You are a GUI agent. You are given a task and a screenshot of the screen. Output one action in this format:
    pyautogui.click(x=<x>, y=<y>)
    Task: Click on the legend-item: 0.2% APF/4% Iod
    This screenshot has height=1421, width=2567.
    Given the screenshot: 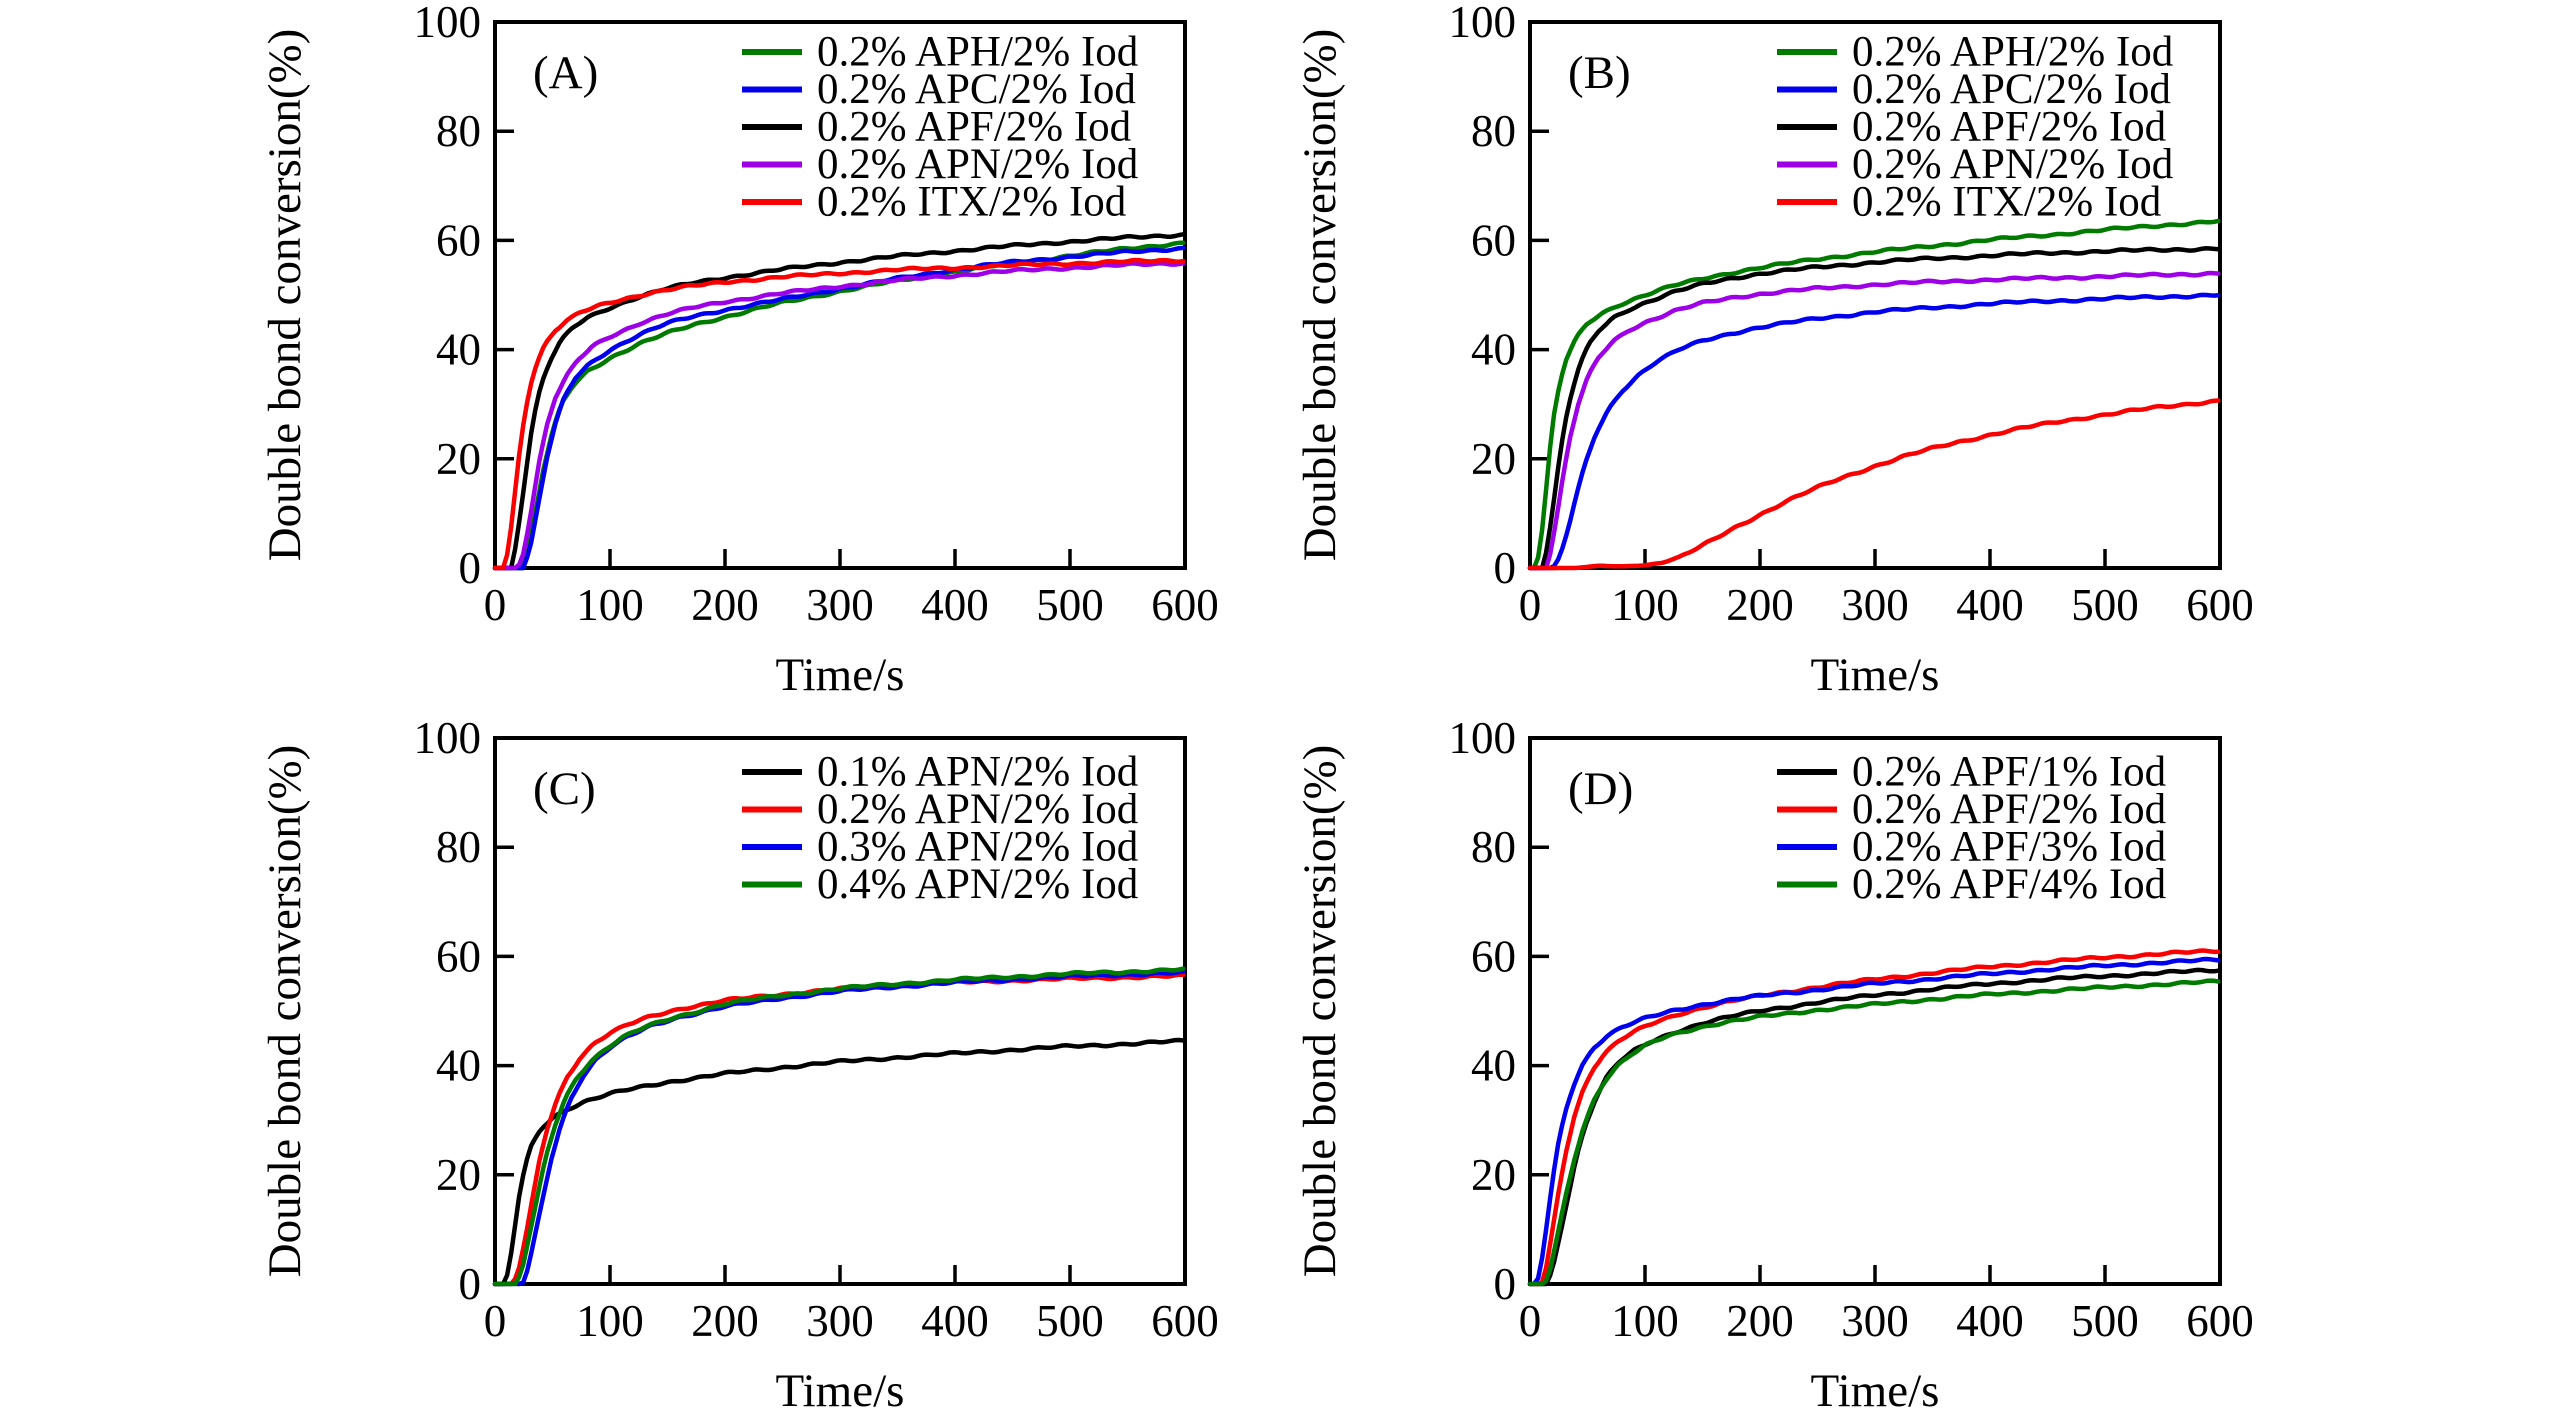 What is the action you would take?
    pyautogui.click(x=1971, y=884)
    